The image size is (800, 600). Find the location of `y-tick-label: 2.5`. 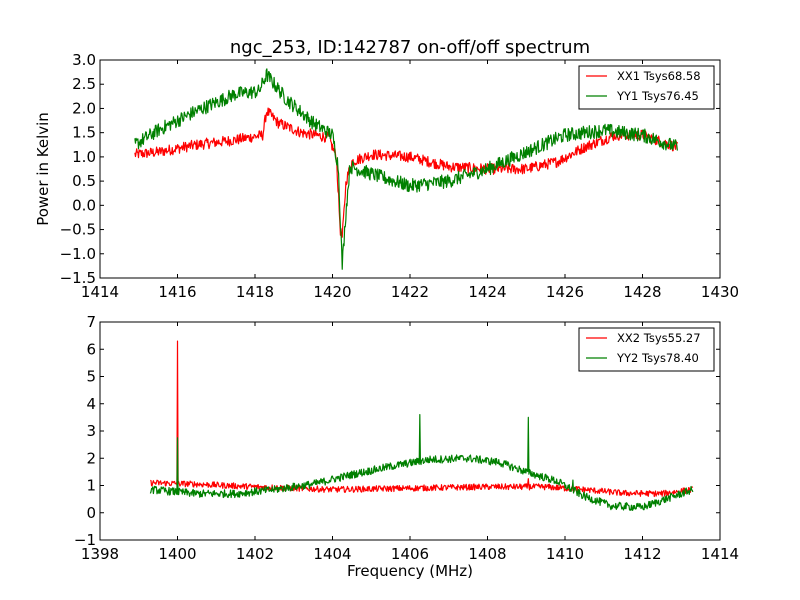

y-tick-label: 2.5 is located at coordinates (84, 84).